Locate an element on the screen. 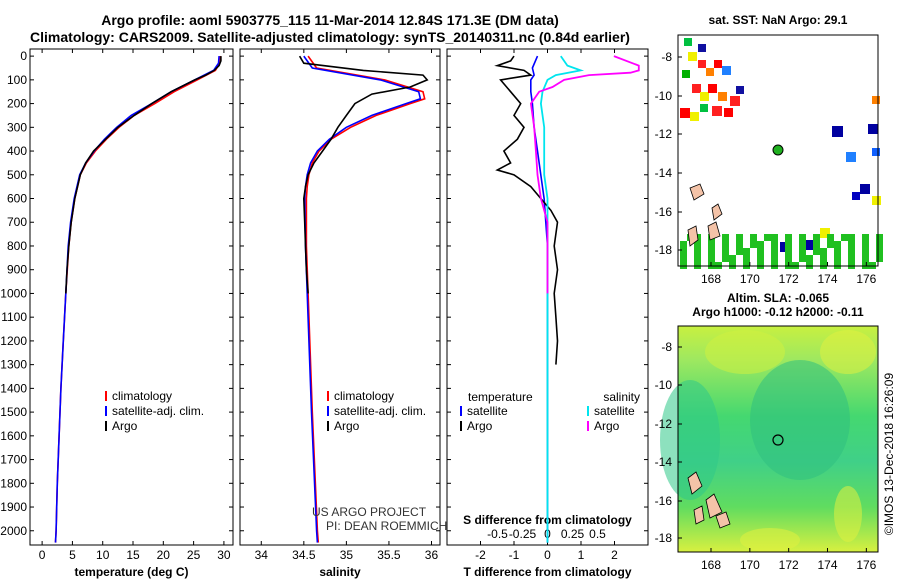 This screenshot has height=580, width=900. y-tick-label: 800 is located at coordinates (17, 246).